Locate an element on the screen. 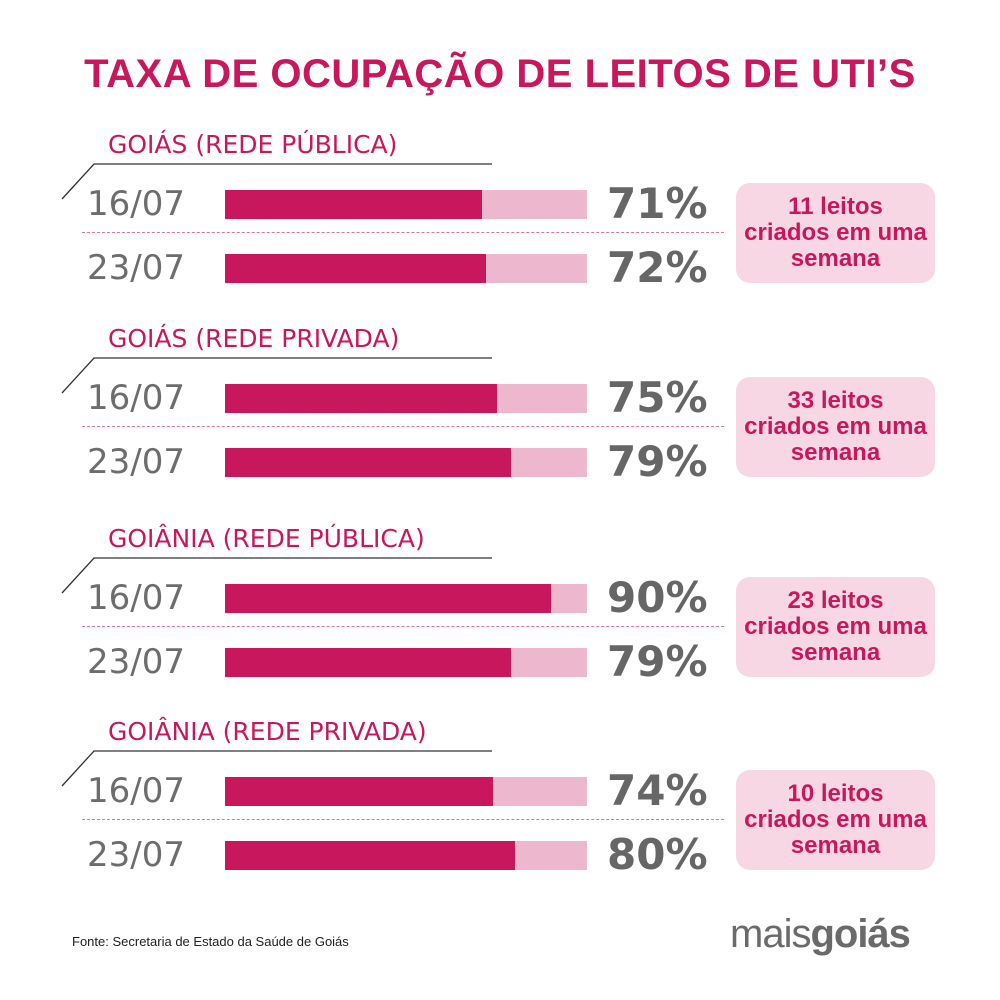 The image size is (1000, 1000). bar-row: 16/07 90% is located at coordinates (365, 597).